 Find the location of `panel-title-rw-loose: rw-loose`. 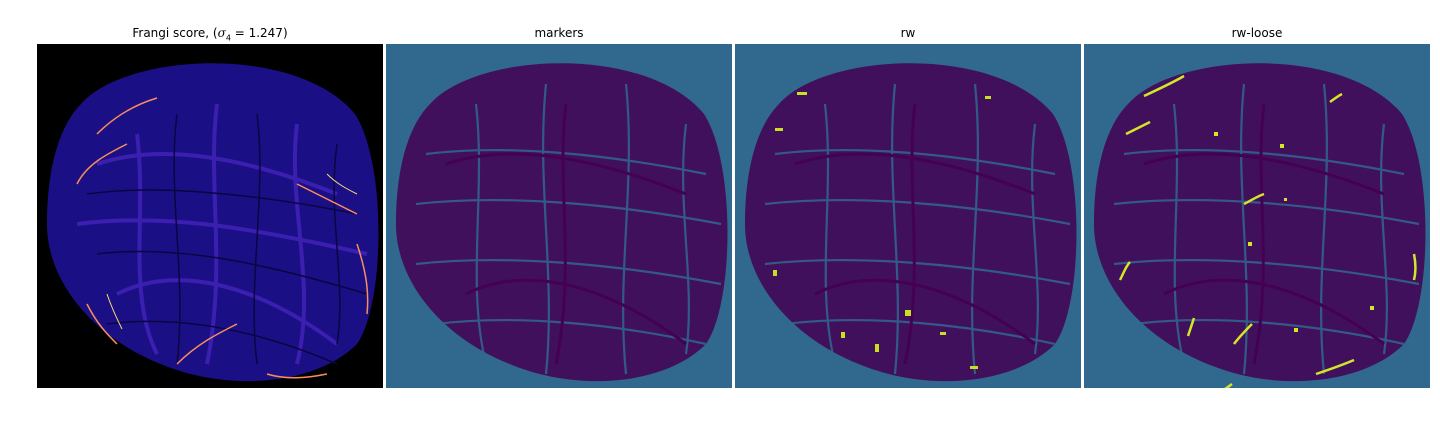

panel-title-rw-loose: rw-loose is located at coordinates (1257, 33).